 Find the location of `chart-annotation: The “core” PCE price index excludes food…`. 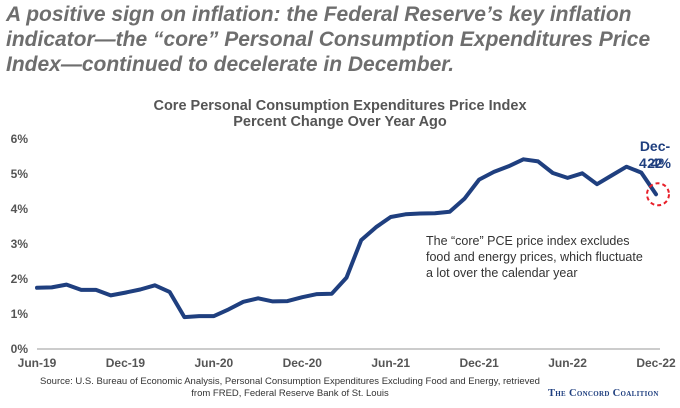

chart-annotation: The “core” PCE price index excludes food… is located at coordinates (534, 257).